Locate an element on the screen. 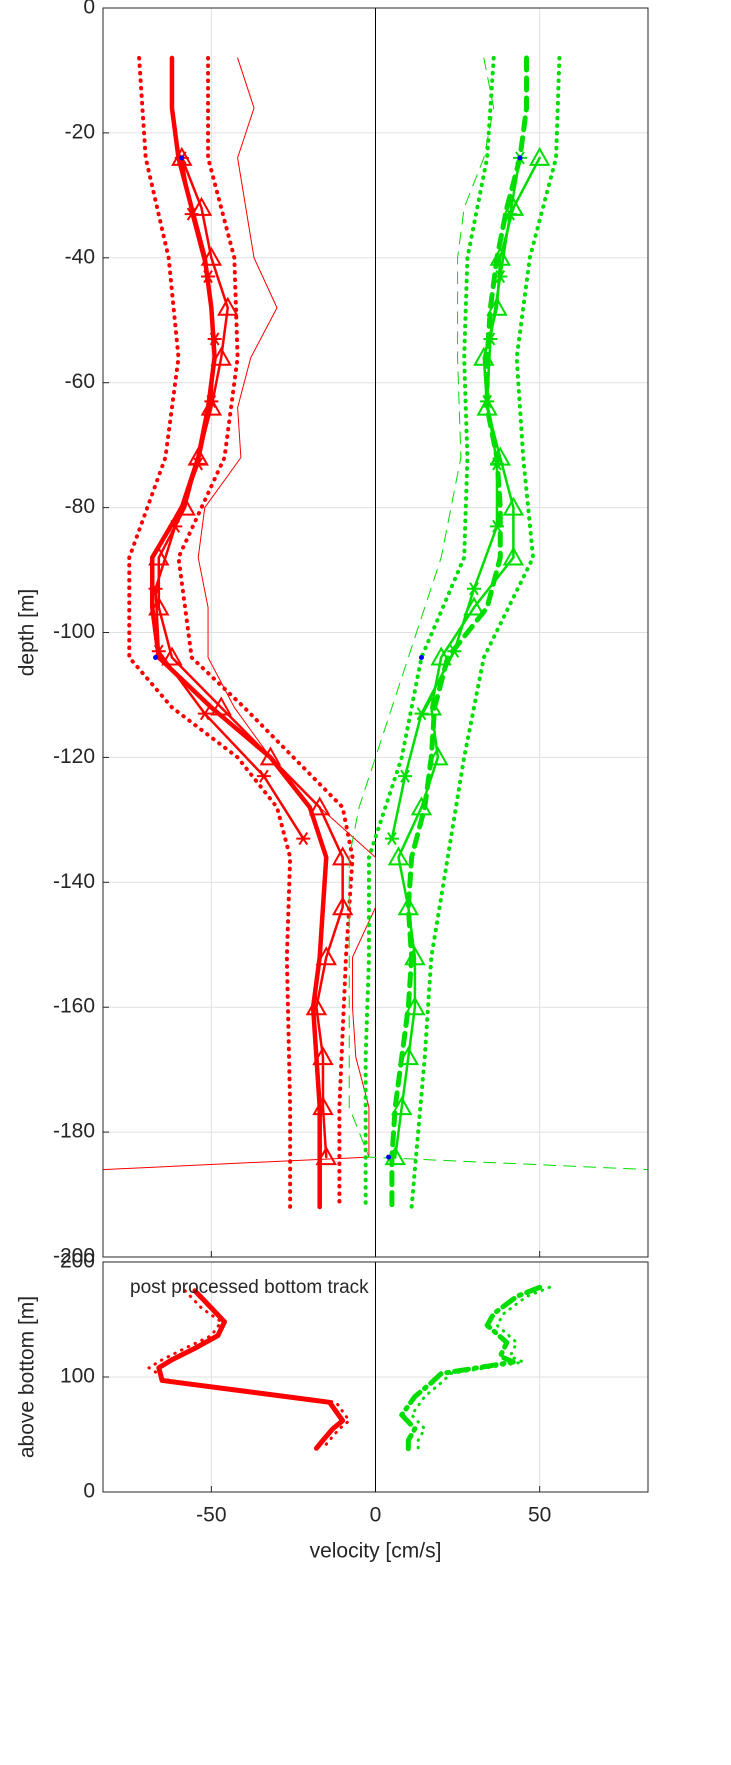 Image resolution: width=731 pixels, height=1765 pixels. plot-area is located at coordinates (349, 1369).